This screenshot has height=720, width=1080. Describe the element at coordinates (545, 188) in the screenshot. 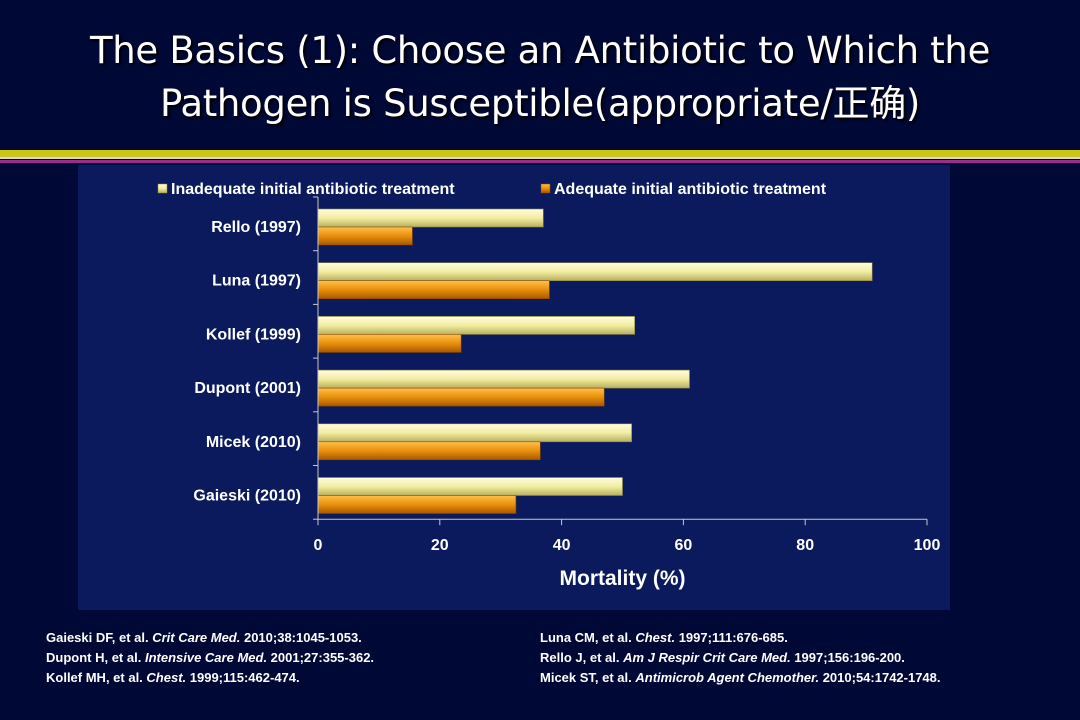

I see `legend-swatch-adequate` at that location.